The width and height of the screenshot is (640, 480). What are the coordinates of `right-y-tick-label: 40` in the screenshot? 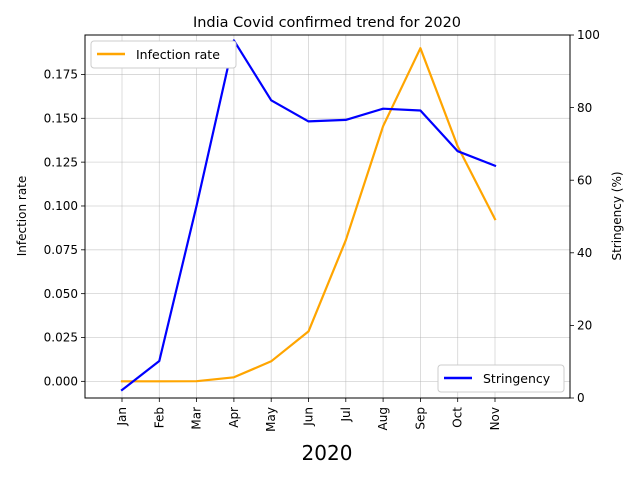 It's located at (584, 253).